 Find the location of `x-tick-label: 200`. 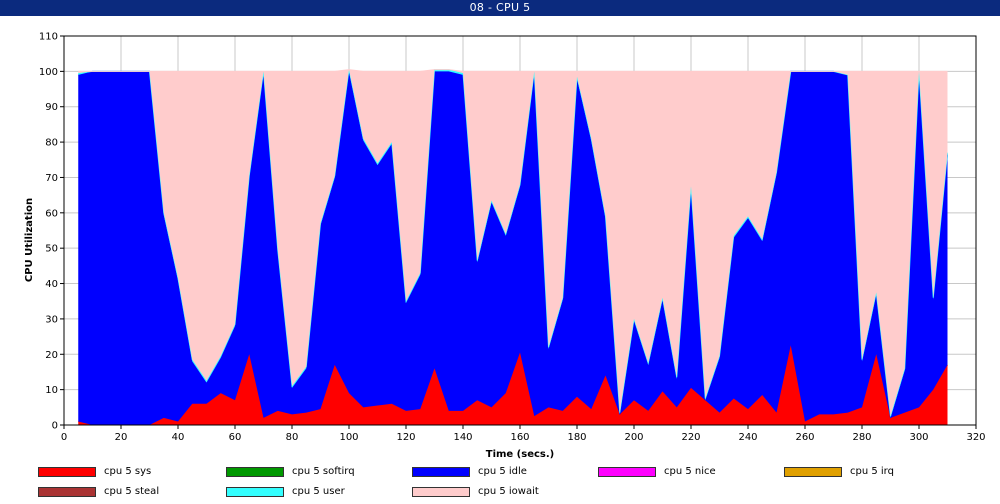

x-tick-label: 200 is located at coordinates (633, 437).